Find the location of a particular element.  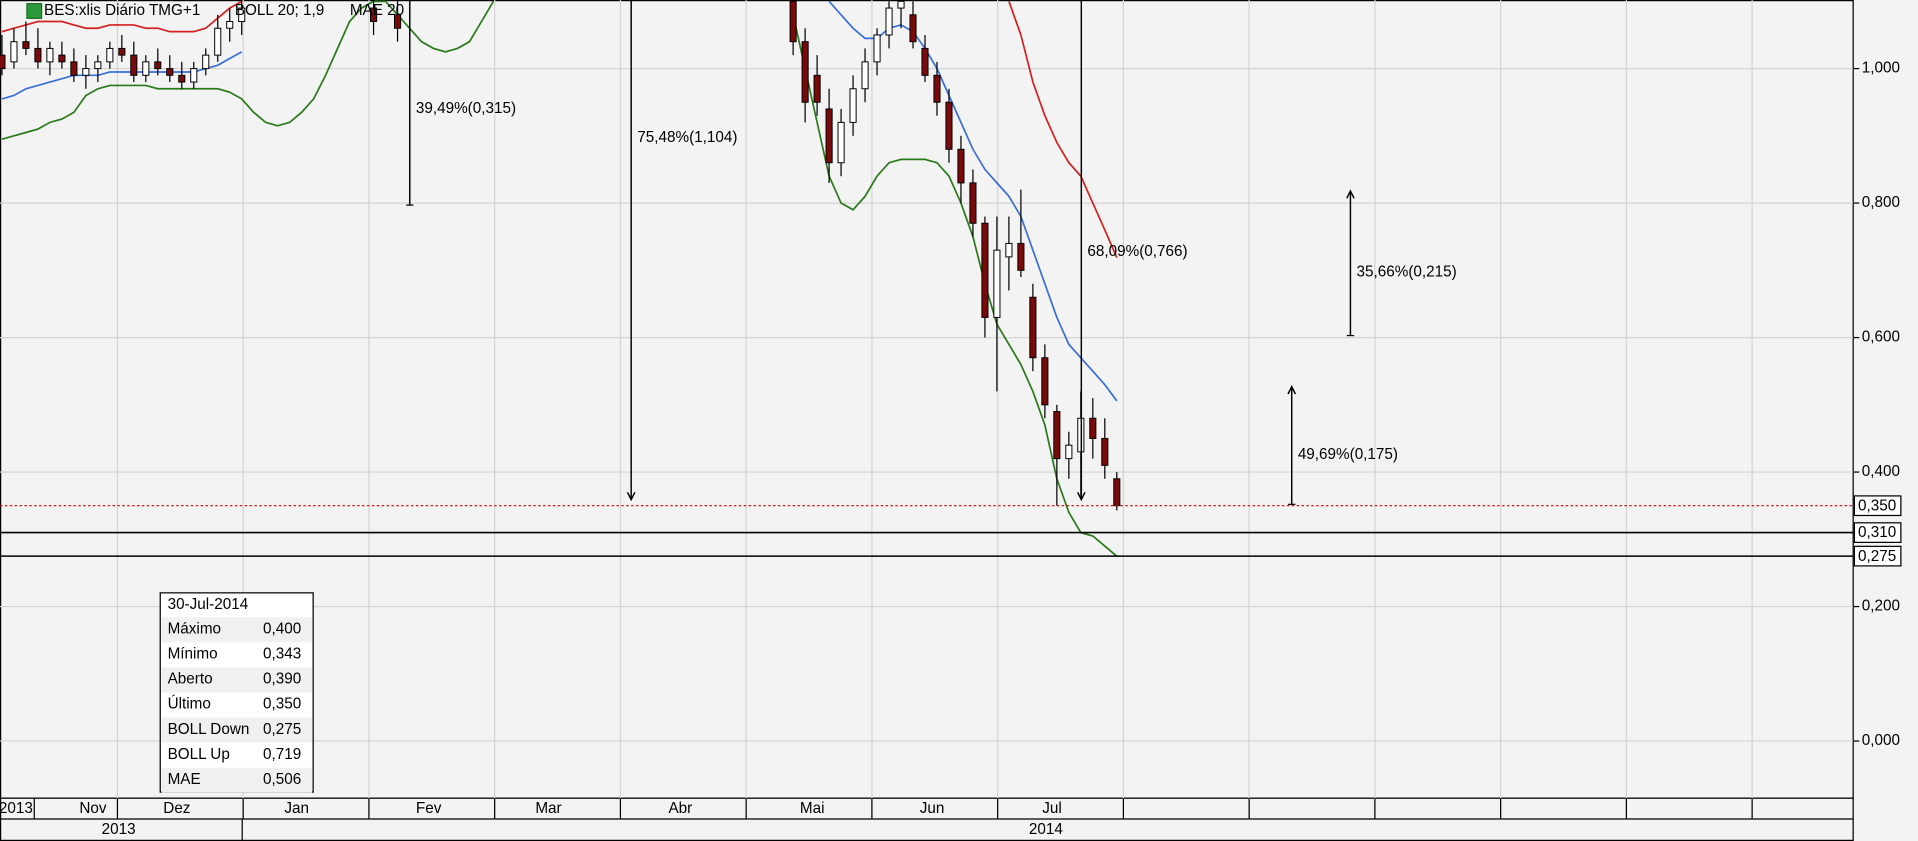

y-tick-label: 0,800 is located at coordinates (1881, 202).